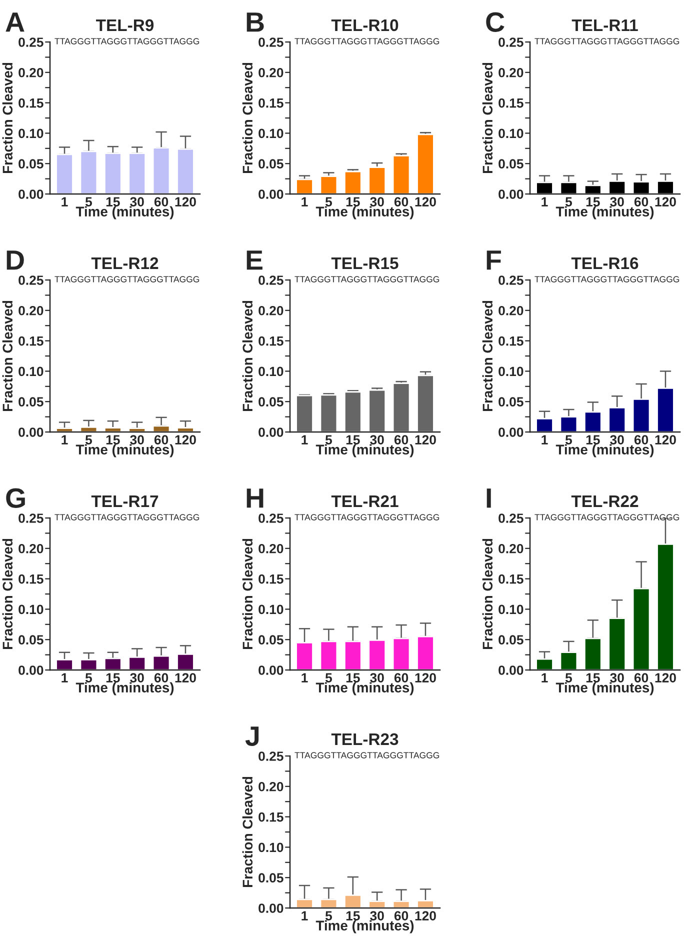 This screenshot has width=700, height=940. I want to click on text: B, so click(255, 22).